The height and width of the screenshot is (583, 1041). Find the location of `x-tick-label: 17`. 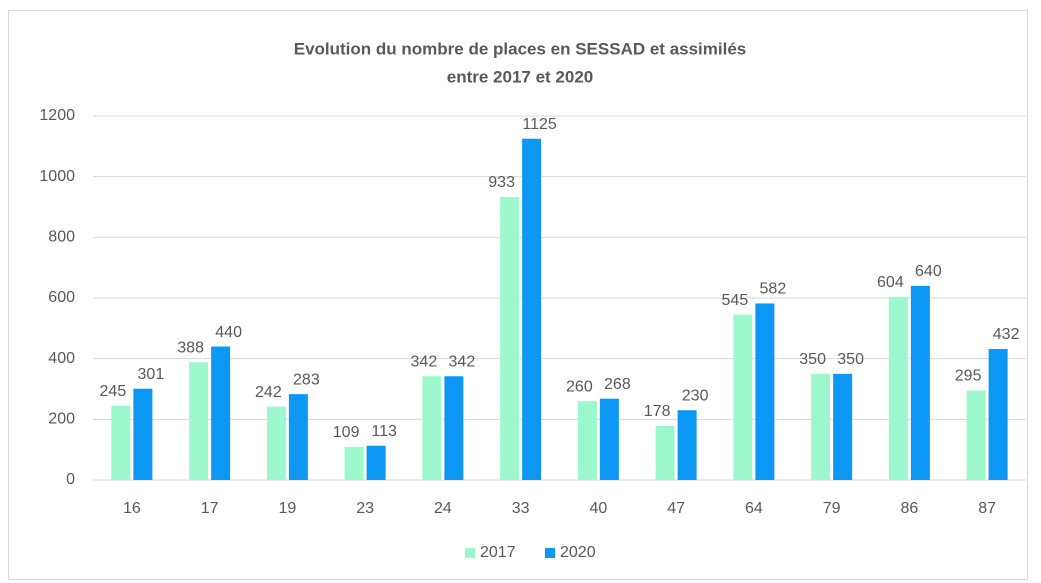

x-tick-label: 17 is located at coordinates (210, 508).